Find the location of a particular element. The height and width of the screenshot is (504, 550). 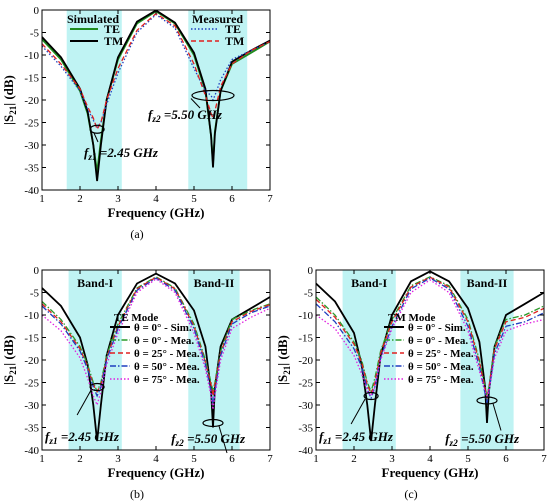

caption-c: (c) is located at coordinates (410, 494).